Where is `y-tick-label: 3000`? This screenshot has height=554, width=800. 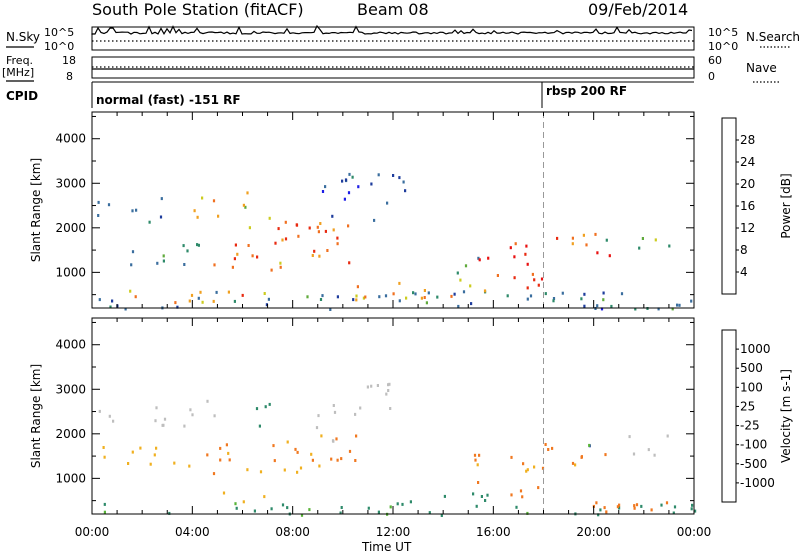 y-tick-label: 3000 is located at coordinates (70, 183).